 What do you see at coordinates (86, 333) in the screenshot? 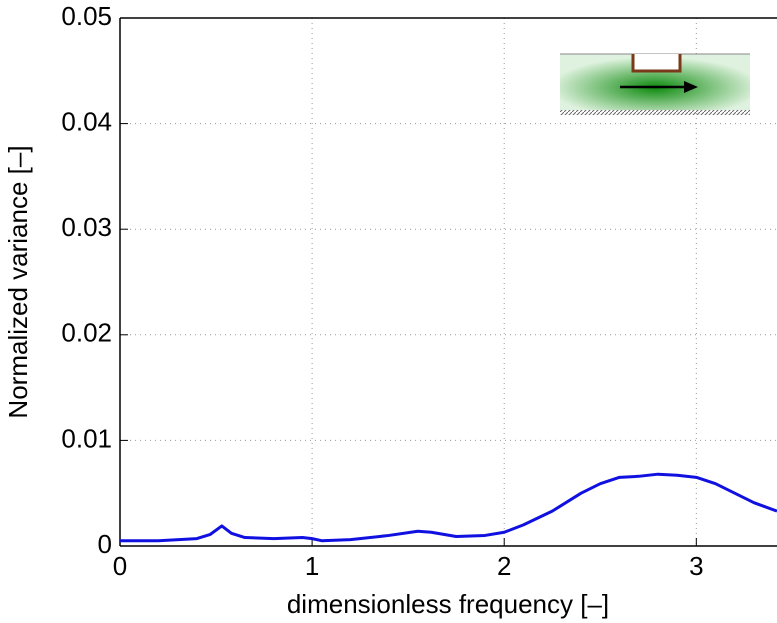
I see `y-tick-label: 0.02` at bounding box center [86, 333].